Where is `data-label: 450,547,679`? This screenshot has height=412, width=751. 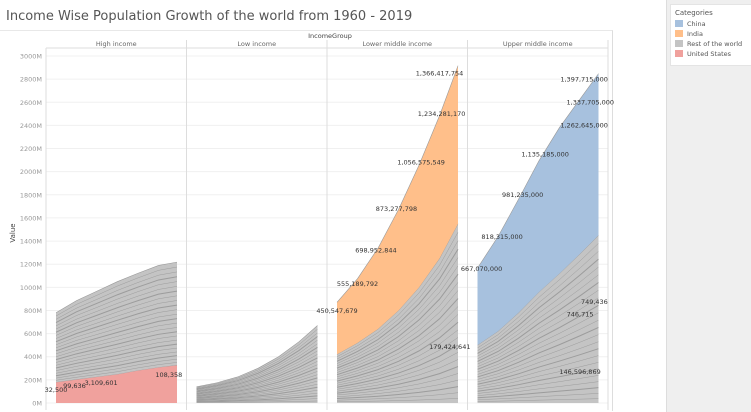 data-label: 450,547,679 is located at coordinates (336, 311).